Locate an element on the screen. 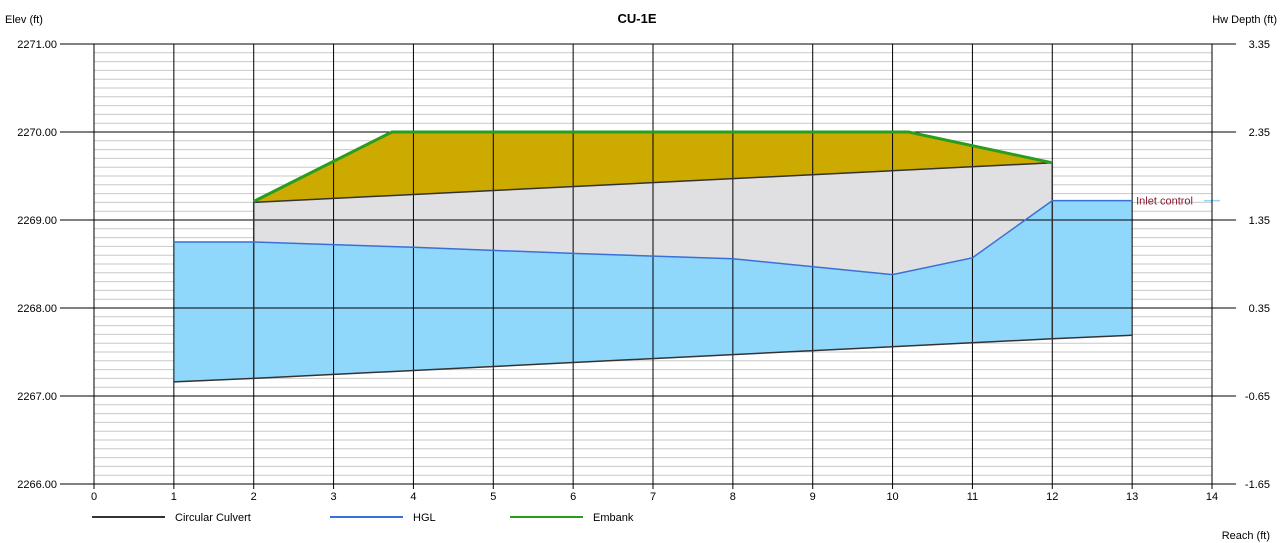 The width and height of the screenshot is (1282, 543). x-tick-label: 1 is located at coordinates (174, 497).